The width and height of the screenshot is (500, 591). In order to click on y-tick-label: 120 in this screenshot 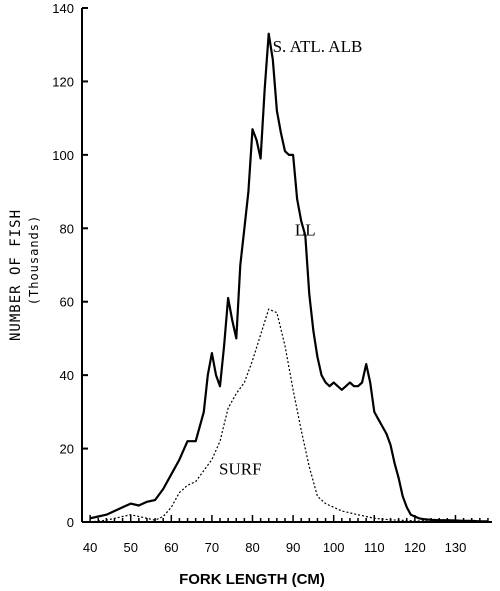, I will do `click(63, 81)`.